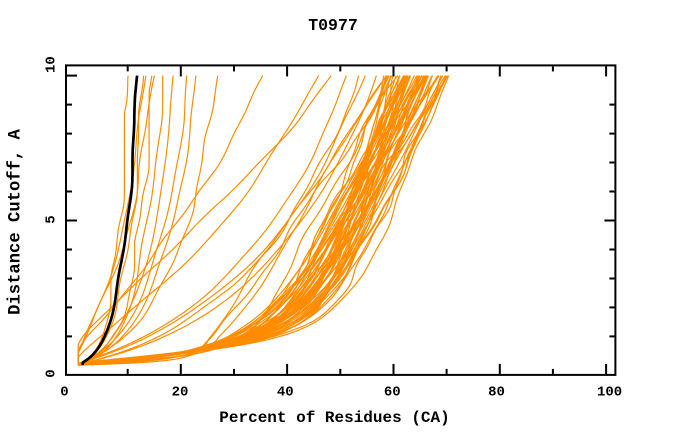 This screenshot has height=440, width=680. What do you see at coordinates (16, 221) in the screenshot?
I see `svg-text: Distance Cutoff, A` at bounding box center [16, 221].